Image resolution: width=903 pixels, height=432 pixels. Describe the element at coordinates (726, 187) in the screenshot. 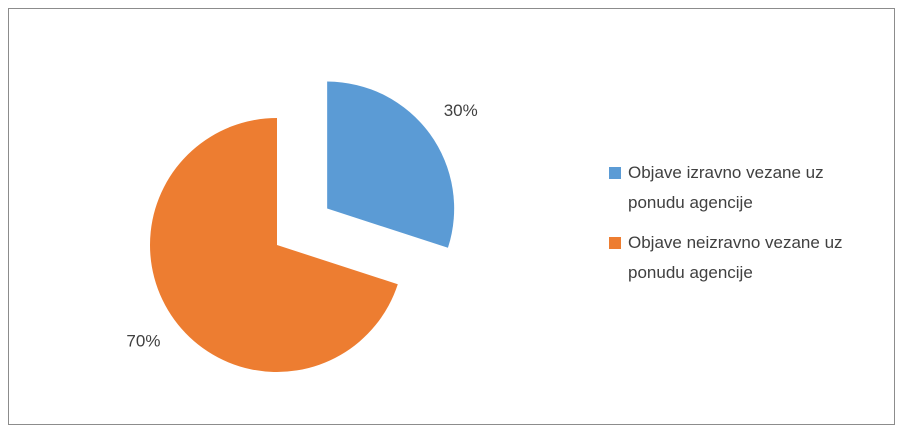

I see `legend-label: Objave izravno vezane uz ponudu agencije` at that location.